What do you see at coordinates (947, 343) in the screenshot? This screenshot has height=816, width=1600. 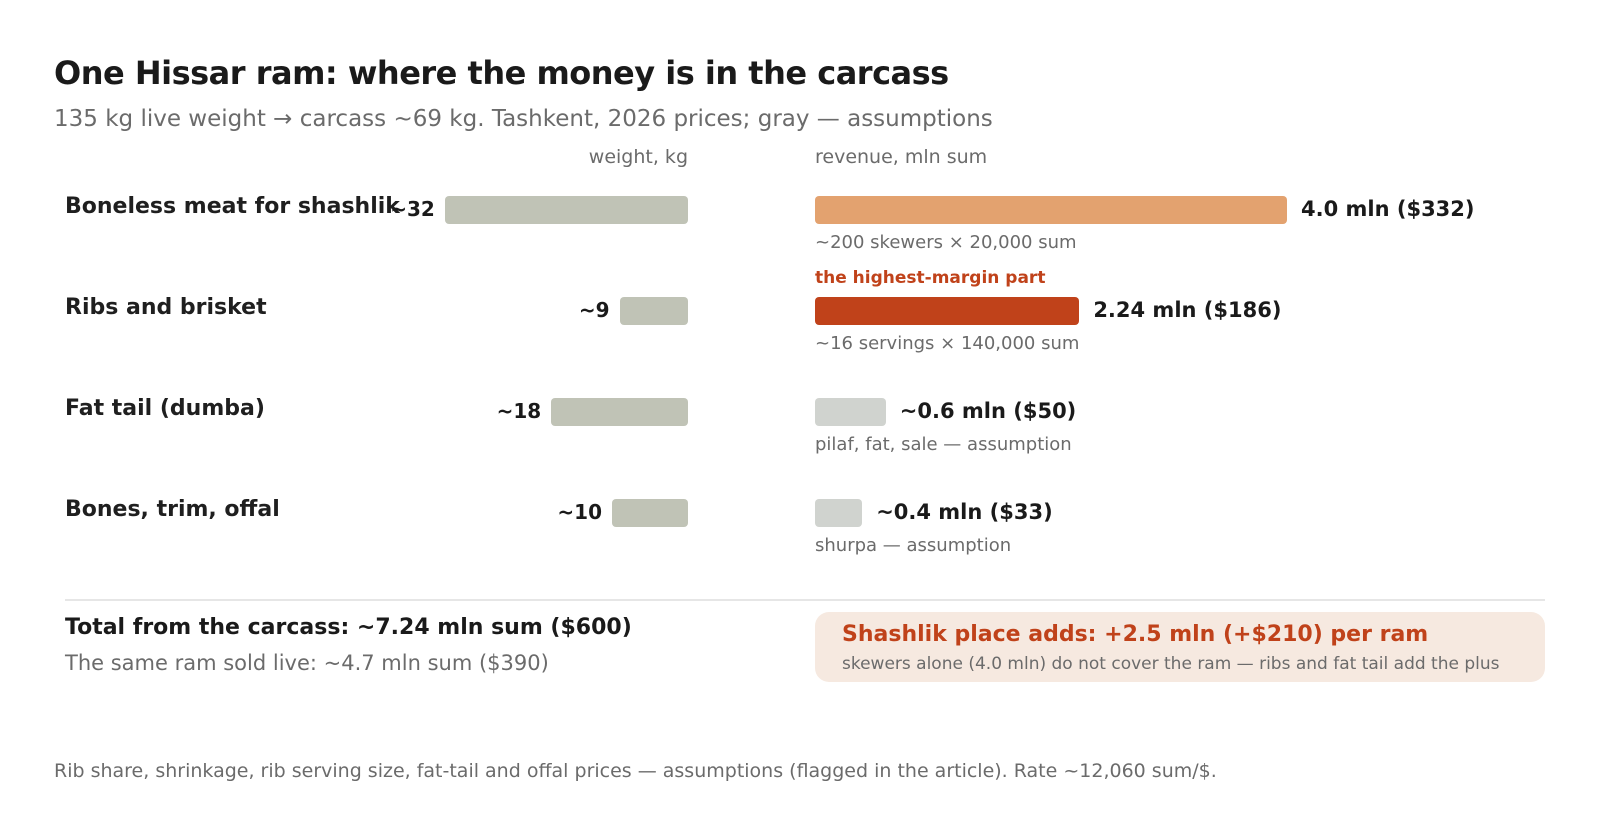 I see `revenue-note: ~16 servings × 140,000 sum` at bounding box center [947, 343].